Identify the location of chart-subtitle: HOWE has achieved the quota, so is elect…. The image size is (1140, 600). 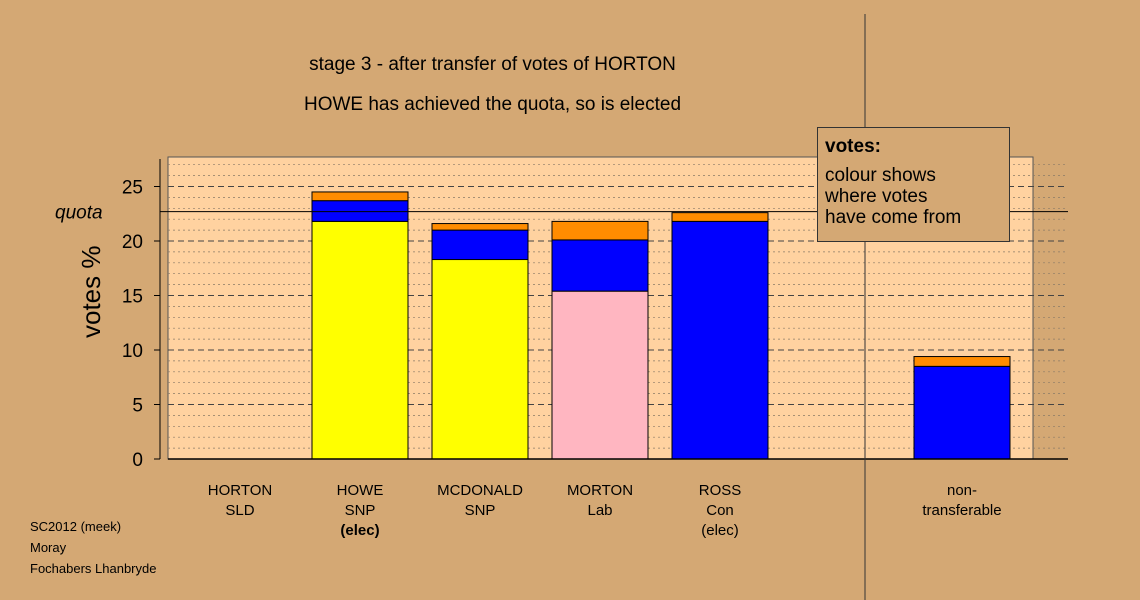
(492, 104).